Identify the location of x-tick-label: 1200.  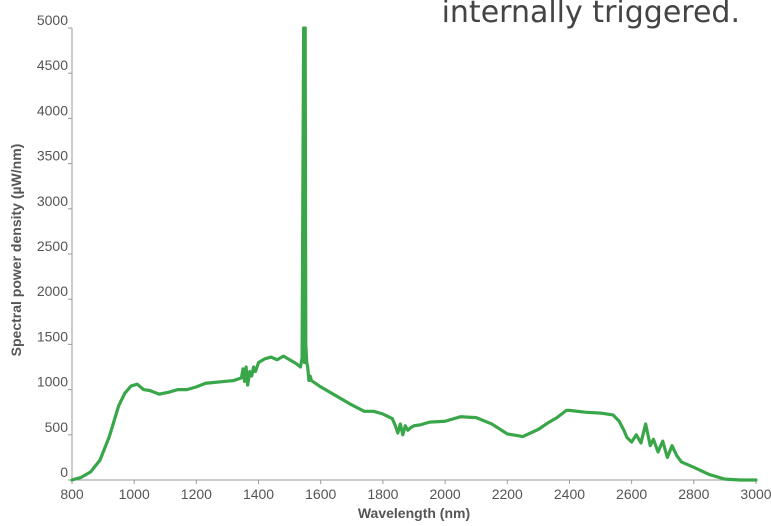
(196, 494).